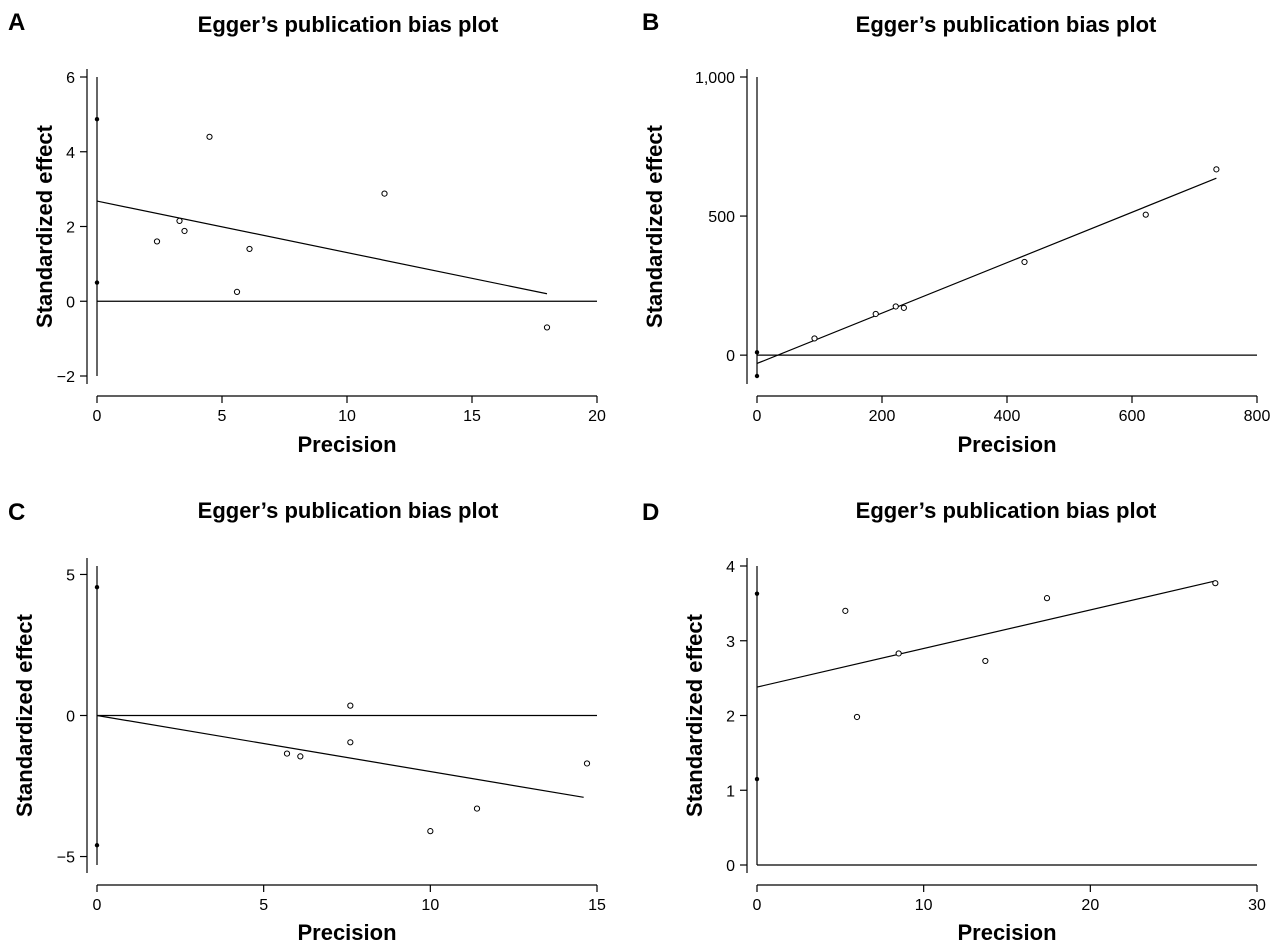  What do you see at coordinates (730, 791) in the screenshot?
I see `y-tick-label: 1` at bounding box center [730, 791].